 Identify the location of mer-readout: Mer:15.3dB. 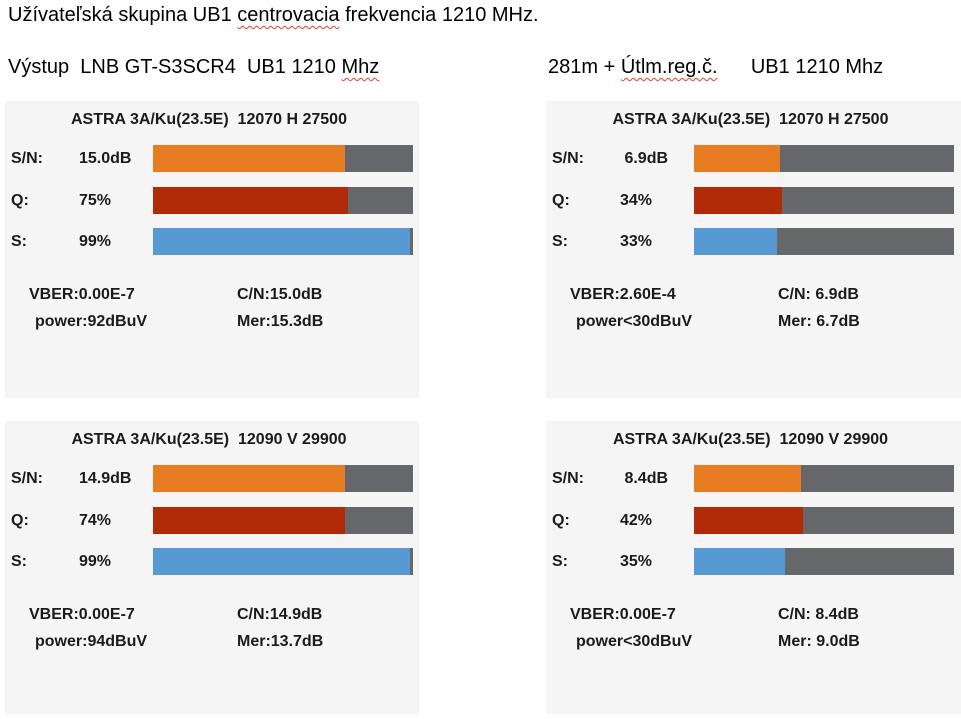
(280, 321).